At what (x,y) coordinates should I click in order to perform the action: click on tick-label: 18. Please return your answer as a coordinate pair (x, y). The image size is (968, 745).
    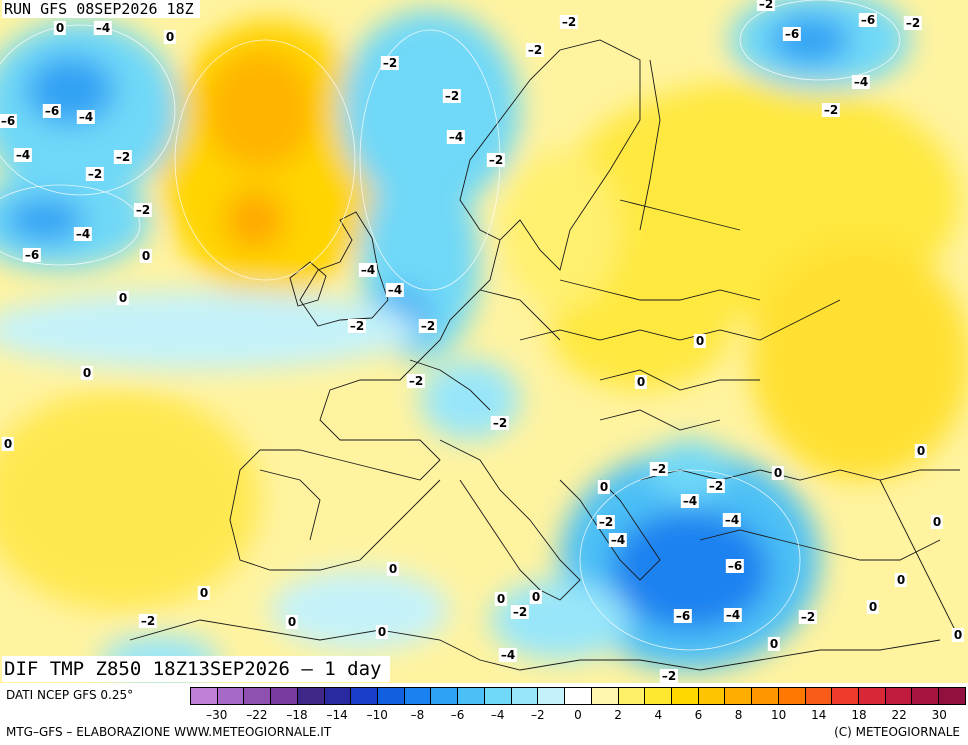
    Looking at the image, I should click on (859, 715).